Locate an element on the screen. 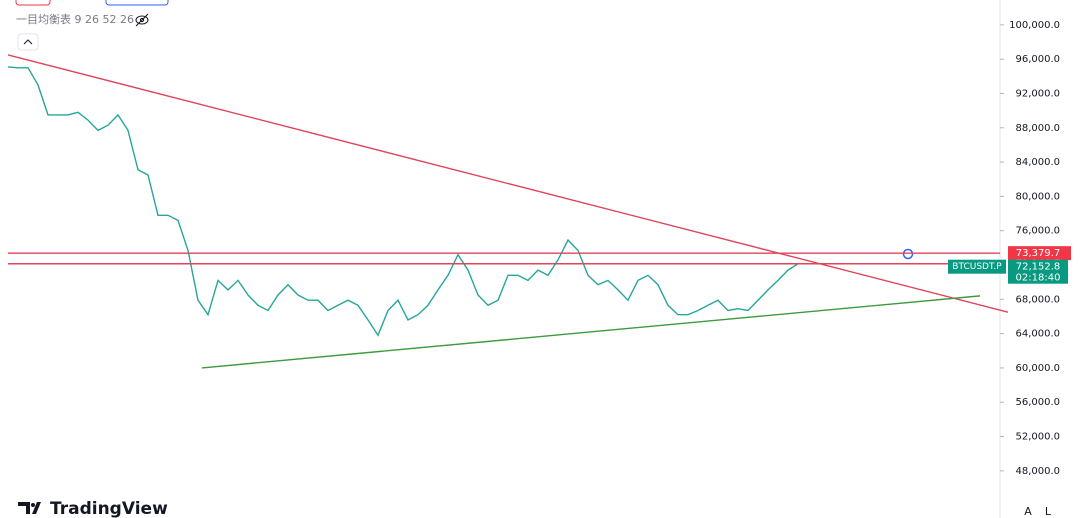  symbol-label: BTCUSDT.P is located at coordinates (977, 267).